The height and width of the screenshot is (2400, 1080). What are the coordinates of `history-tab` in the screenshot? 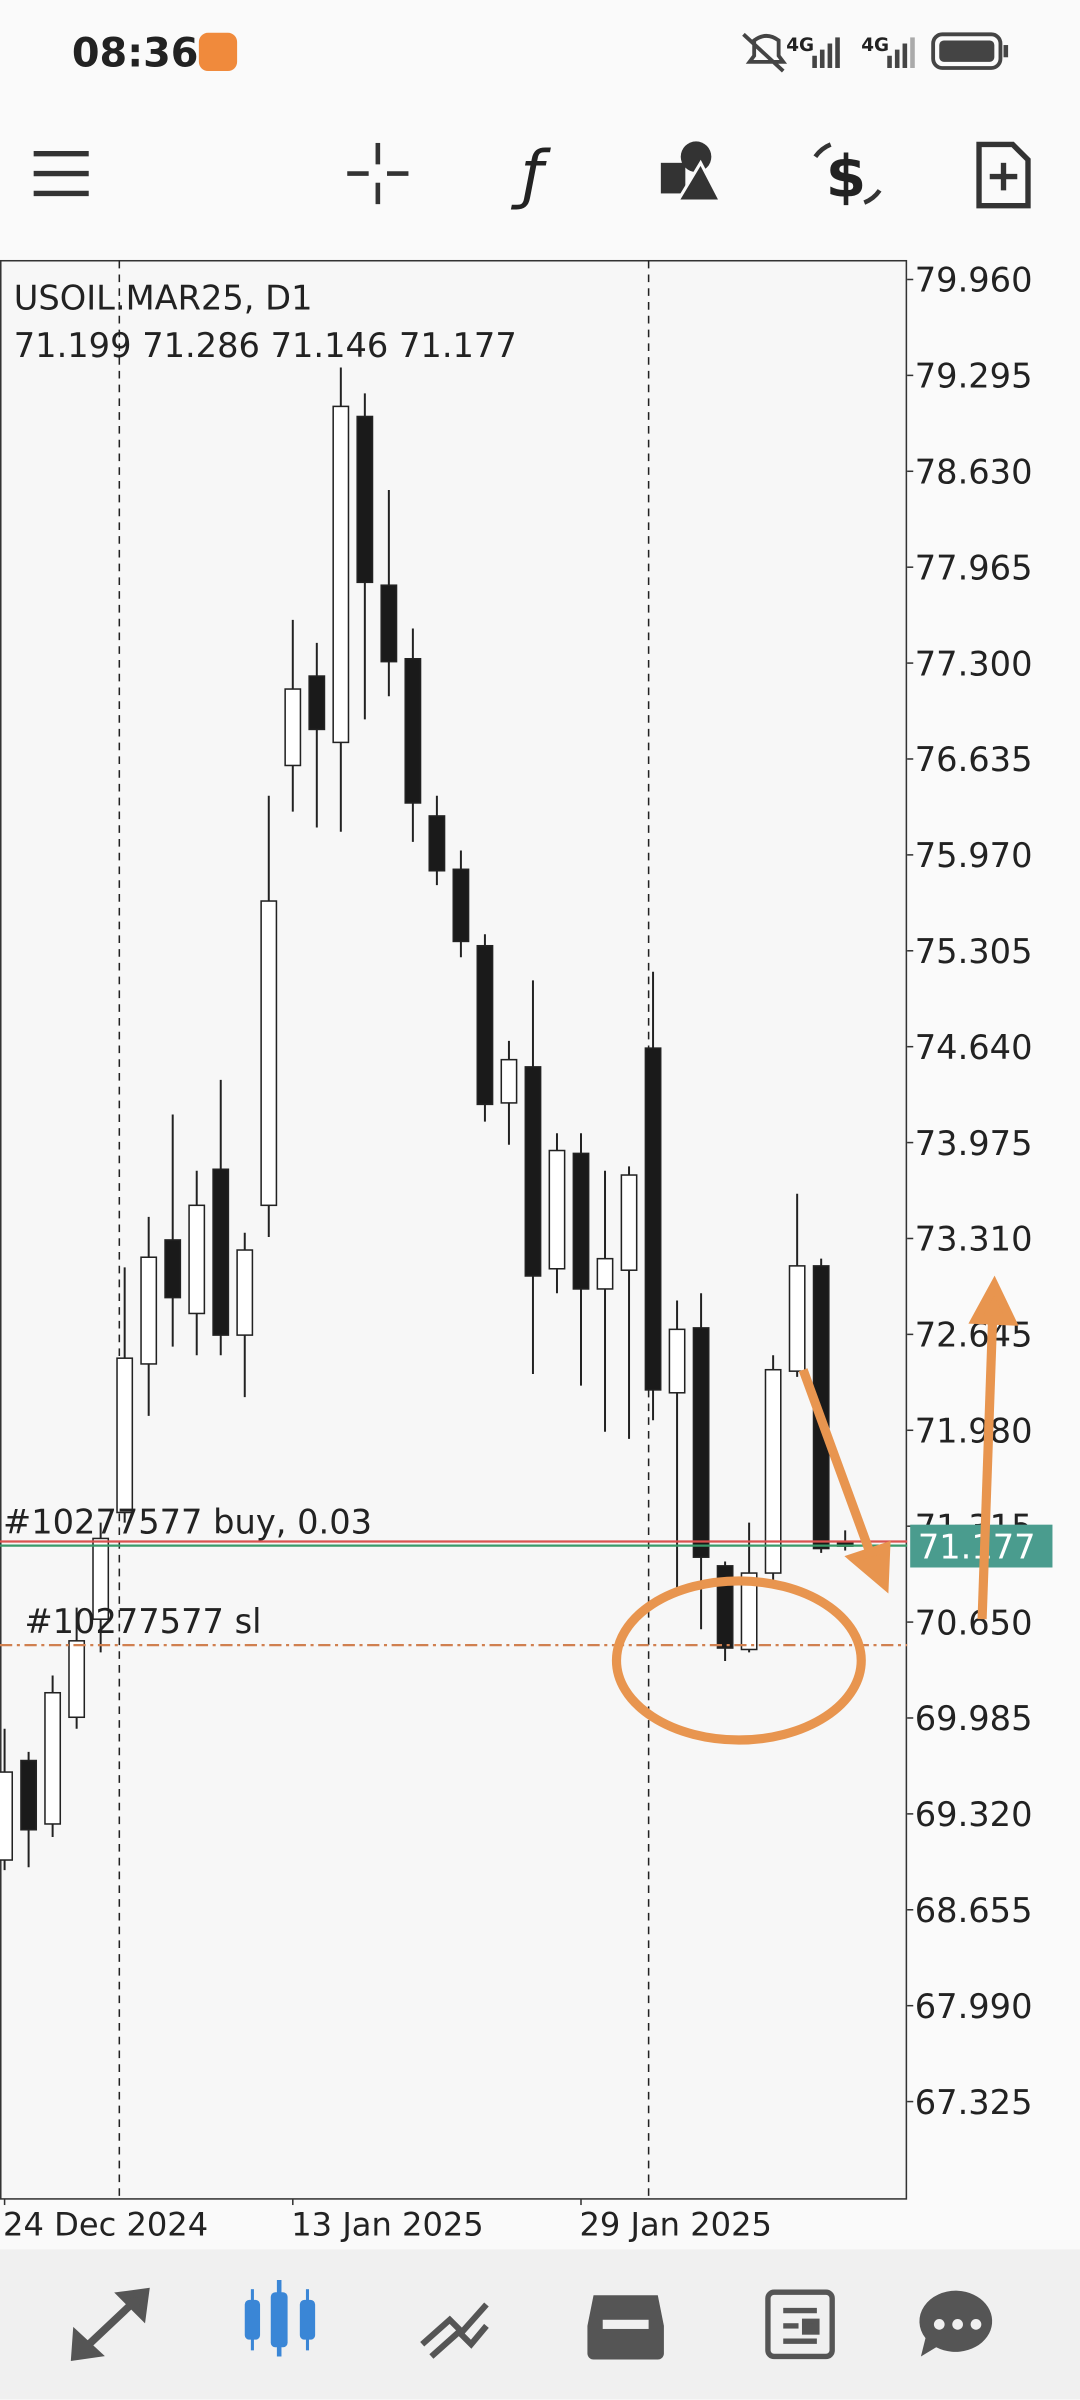 It's located at (625, 2327).